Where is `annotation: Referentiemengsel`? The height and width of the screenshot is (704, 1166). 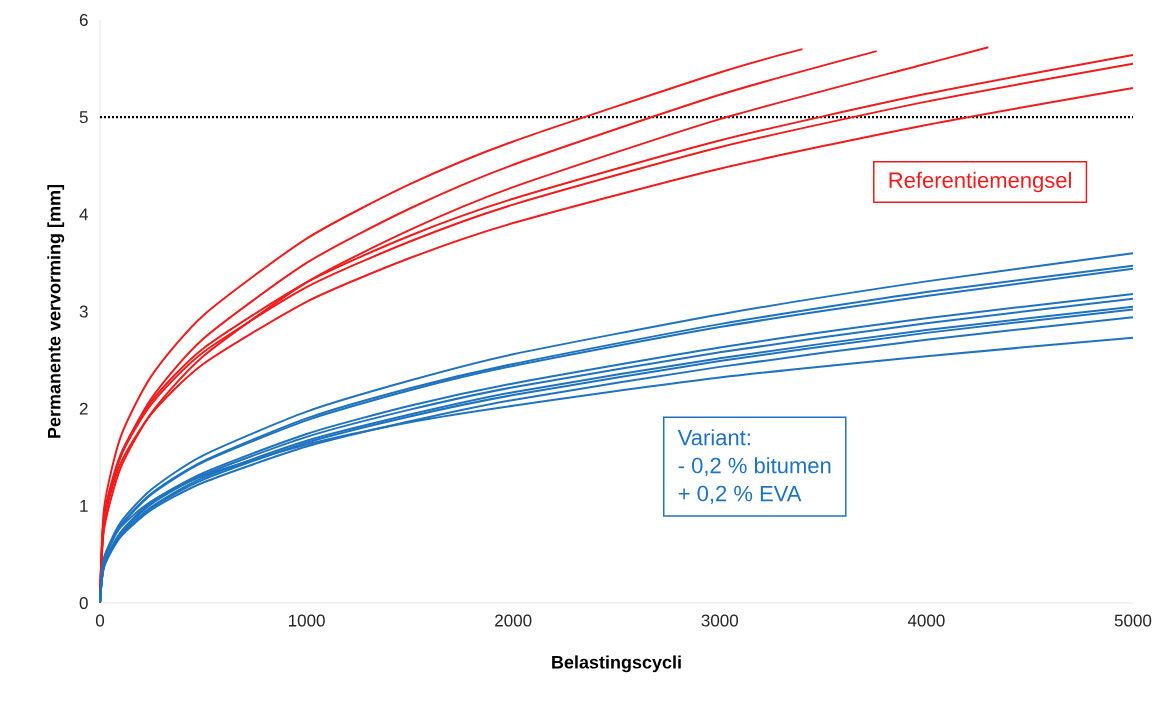
annotation: Referentiemengsel is located at coordinates (980, 182).